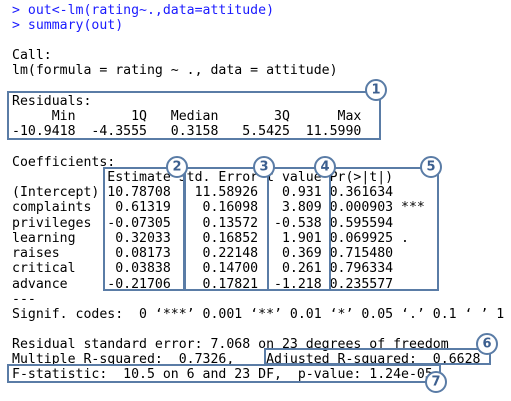 This screenshot has width=511, height=401. I want to click on callout-number: 7, so click(435, 382).